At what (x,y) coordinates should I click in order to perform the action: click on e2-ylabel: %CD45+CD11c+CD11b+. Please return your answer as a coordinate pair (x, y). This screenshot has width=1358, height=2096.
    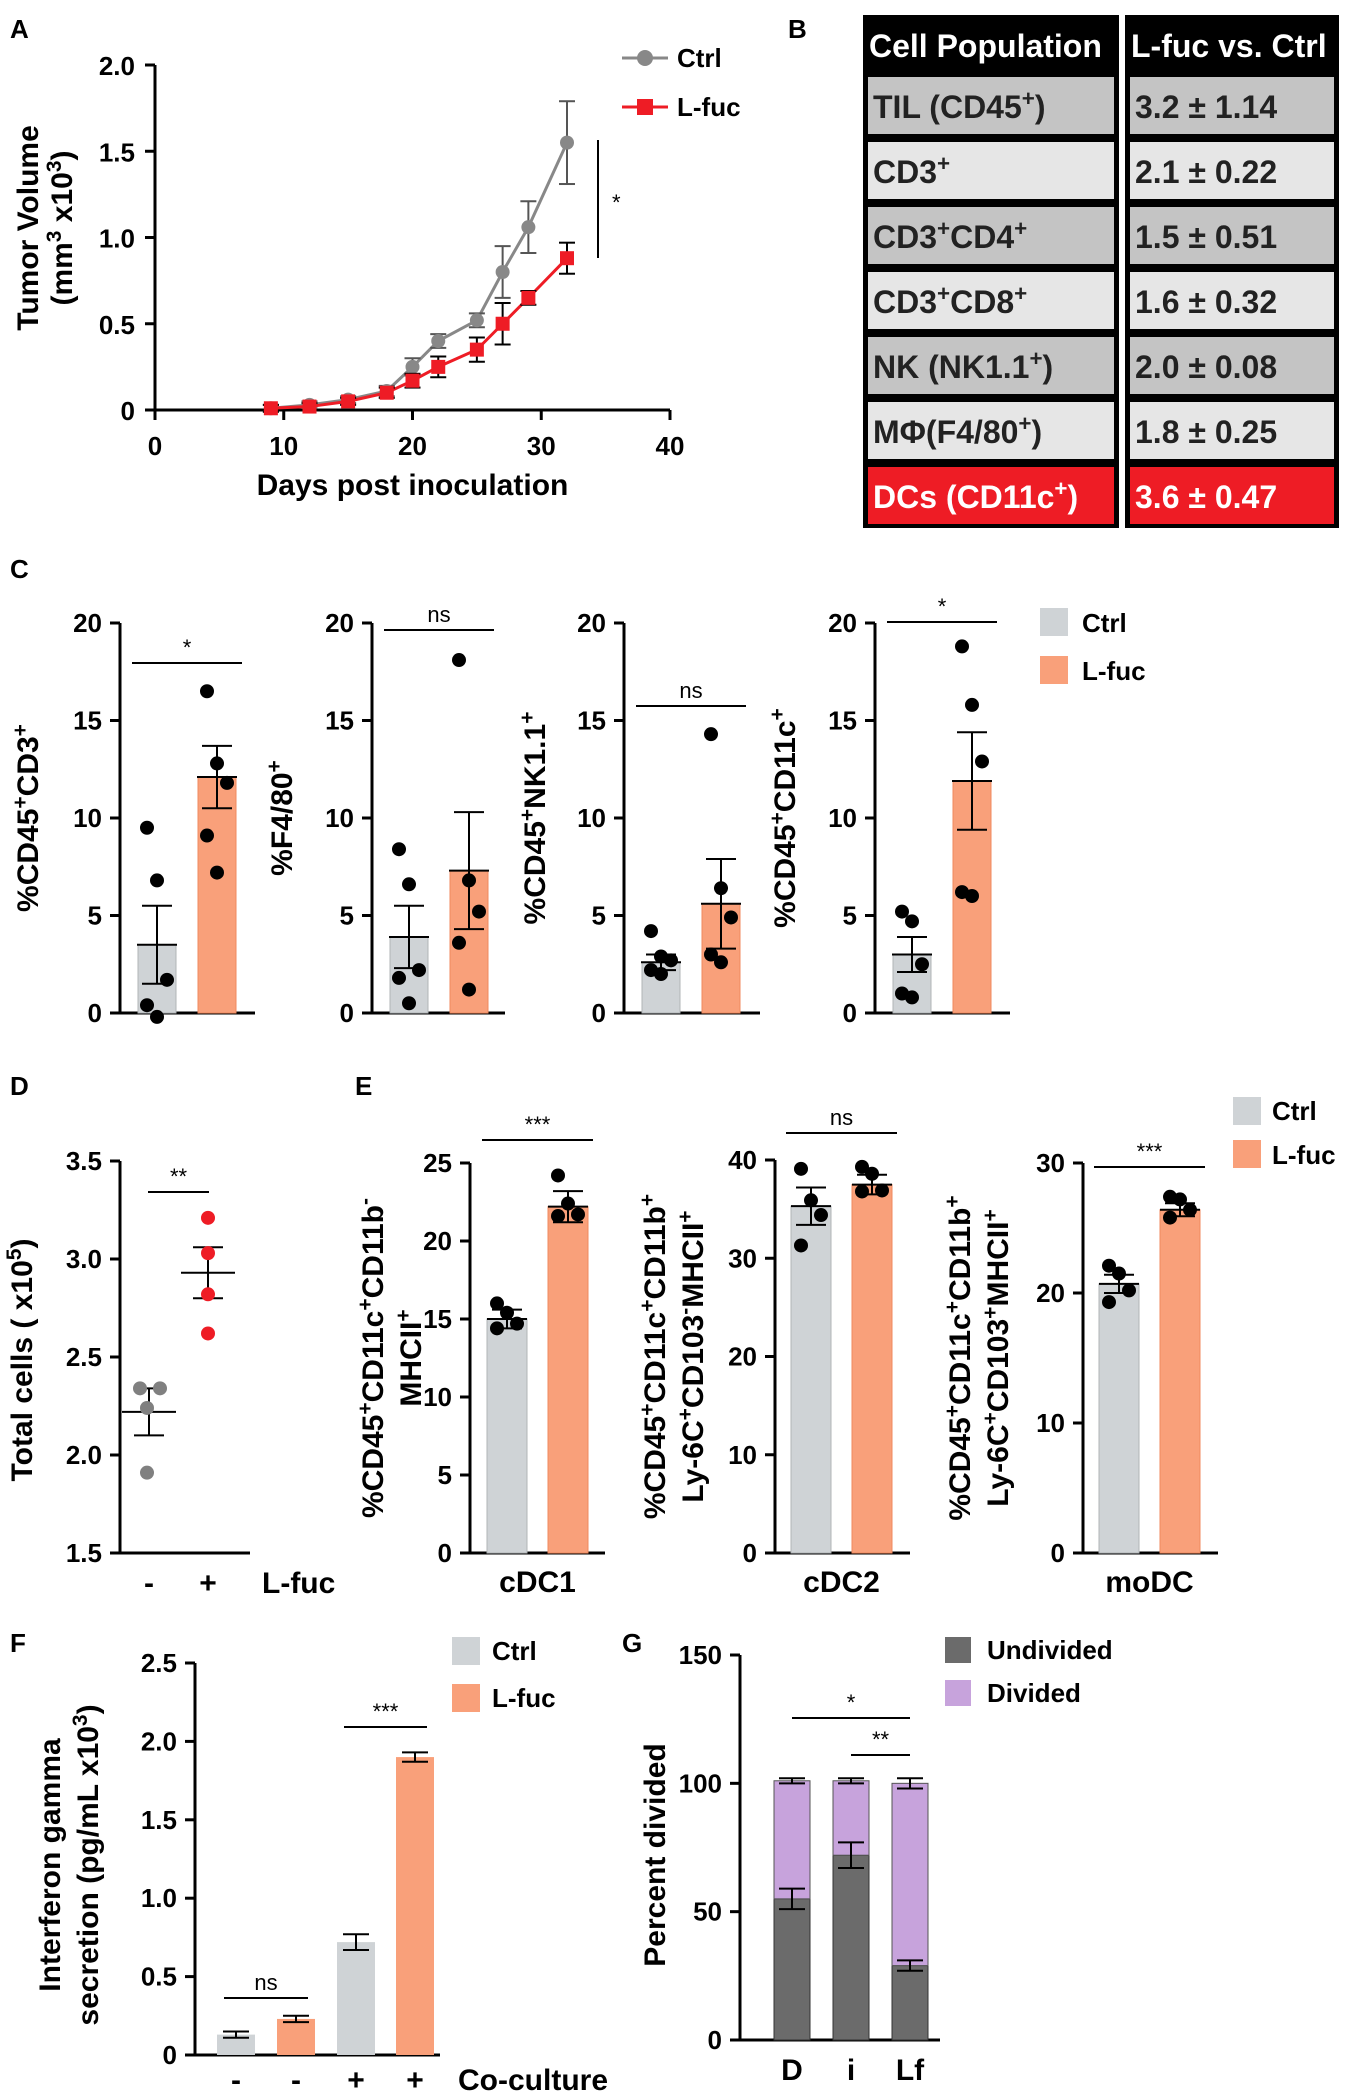
    Looking at the image, I should click on (654, 1356).